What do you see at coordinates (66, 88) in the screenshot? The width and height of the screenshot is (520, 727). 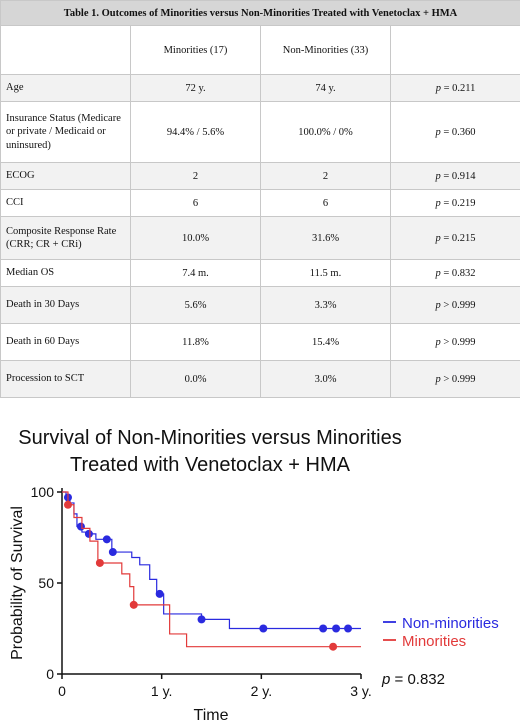 I see `row-label: Age` at bounding box center [66, 88].